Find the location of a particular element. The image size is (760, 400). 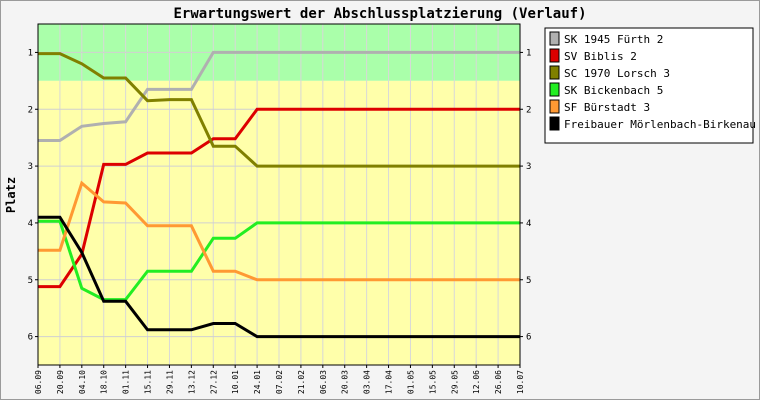

y-tick-label-right: 3 is located at coordinates (528, 167).